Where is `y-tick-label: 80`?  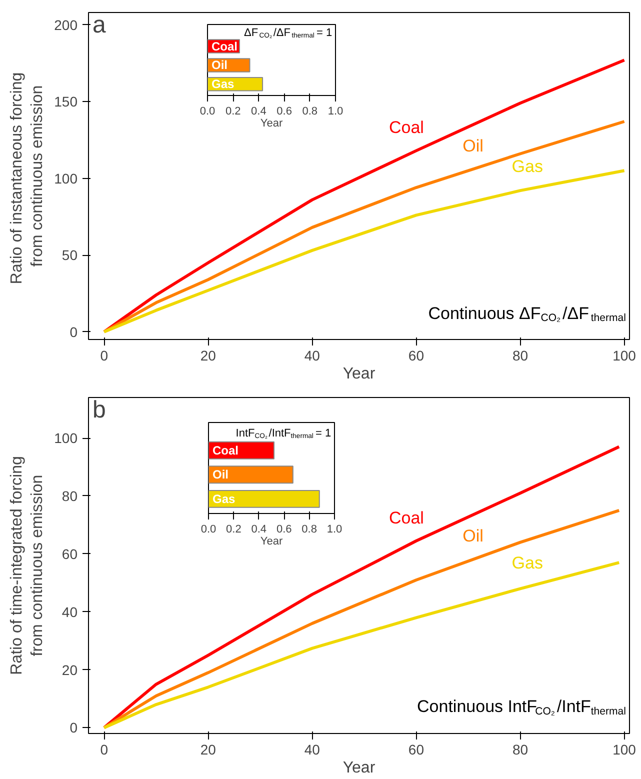 y-tick-label: 80 is located at coordinates (70, 496).